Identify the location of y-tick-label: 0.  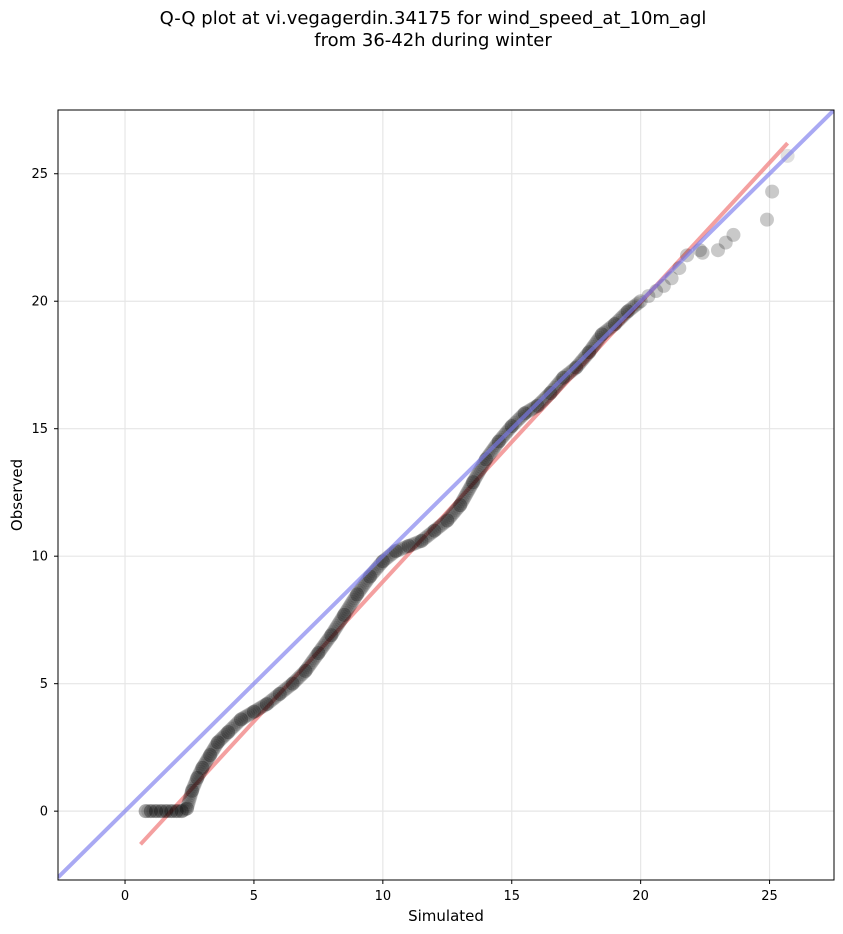
(44, 812).